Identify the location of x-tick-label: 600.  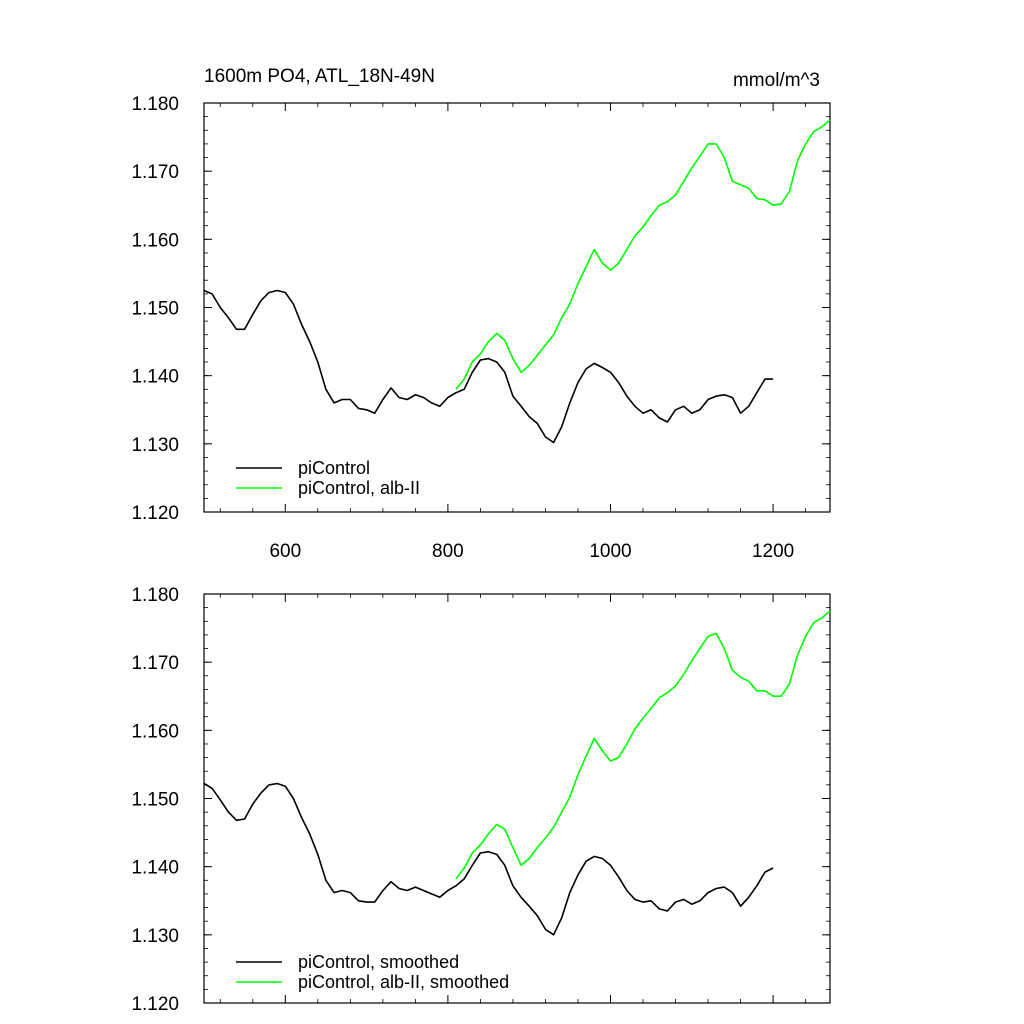
(285, 551).